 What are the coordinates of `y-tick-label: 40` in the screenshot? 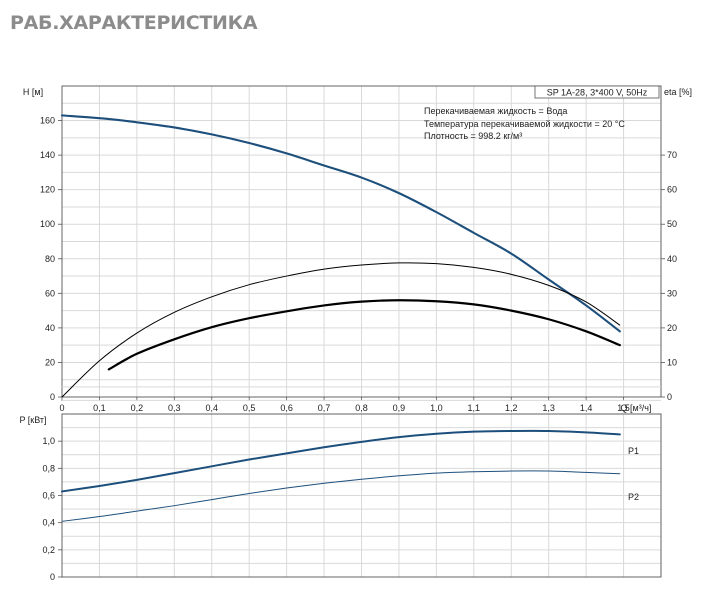 It's located at (50, 328).